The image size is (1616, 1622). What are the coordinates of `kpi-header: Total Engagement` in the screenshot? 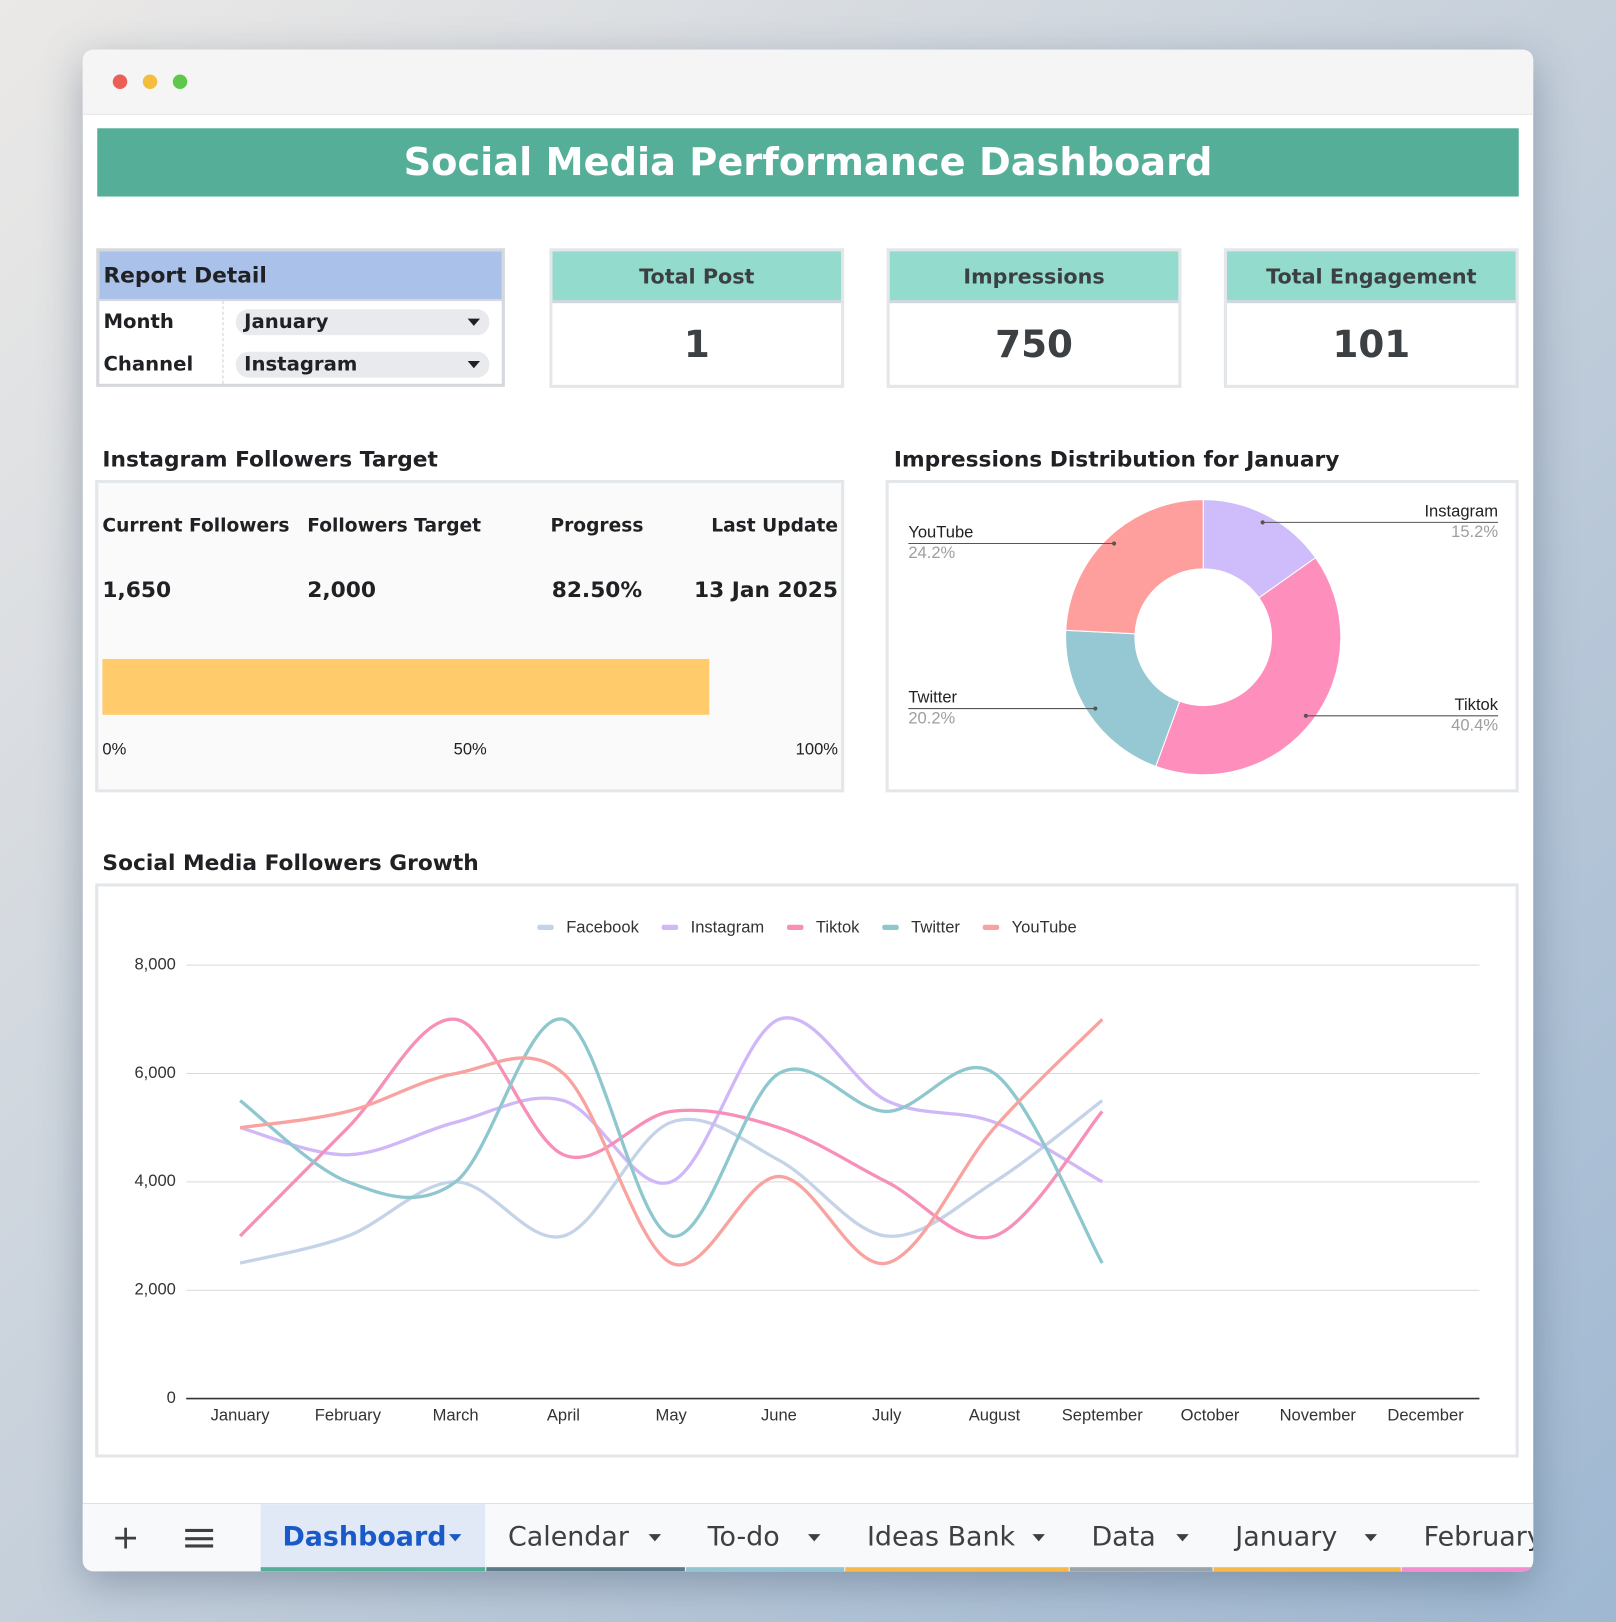 It's located at (1371, 277).